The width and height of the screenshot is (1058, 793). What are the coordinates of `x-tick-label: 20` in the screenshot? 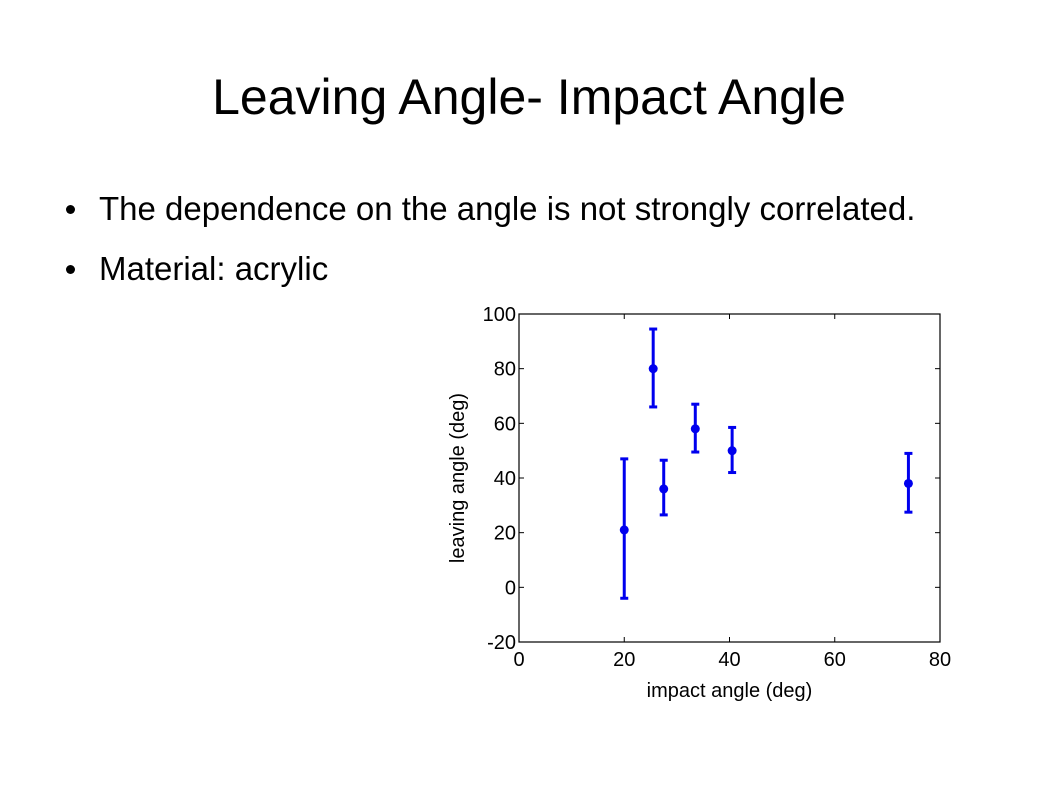 It's located at (624, 660).